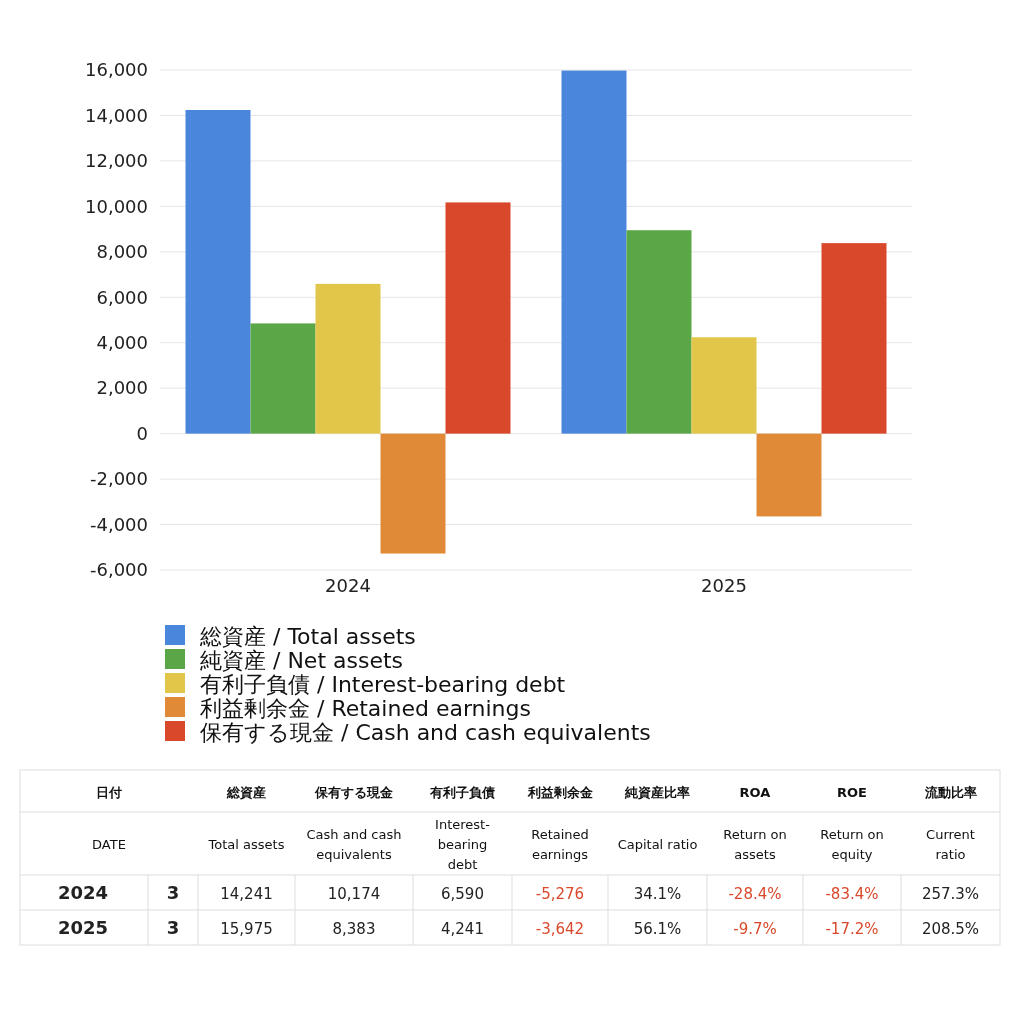 Image resolution: width=1024 pixels, height=1024 pixels. What do you see at coordinates (83, 927) in the screenshot?
I see `text: 2025` at bounding box center [83, 927].